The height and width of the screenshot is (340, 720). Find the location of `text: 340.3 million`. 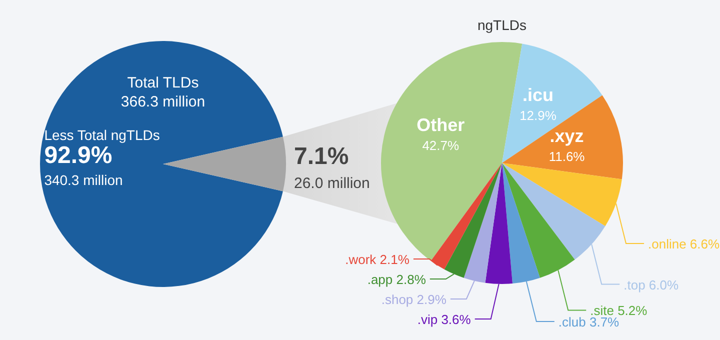

text: 340.3 million is located at coordinates (83, 180).